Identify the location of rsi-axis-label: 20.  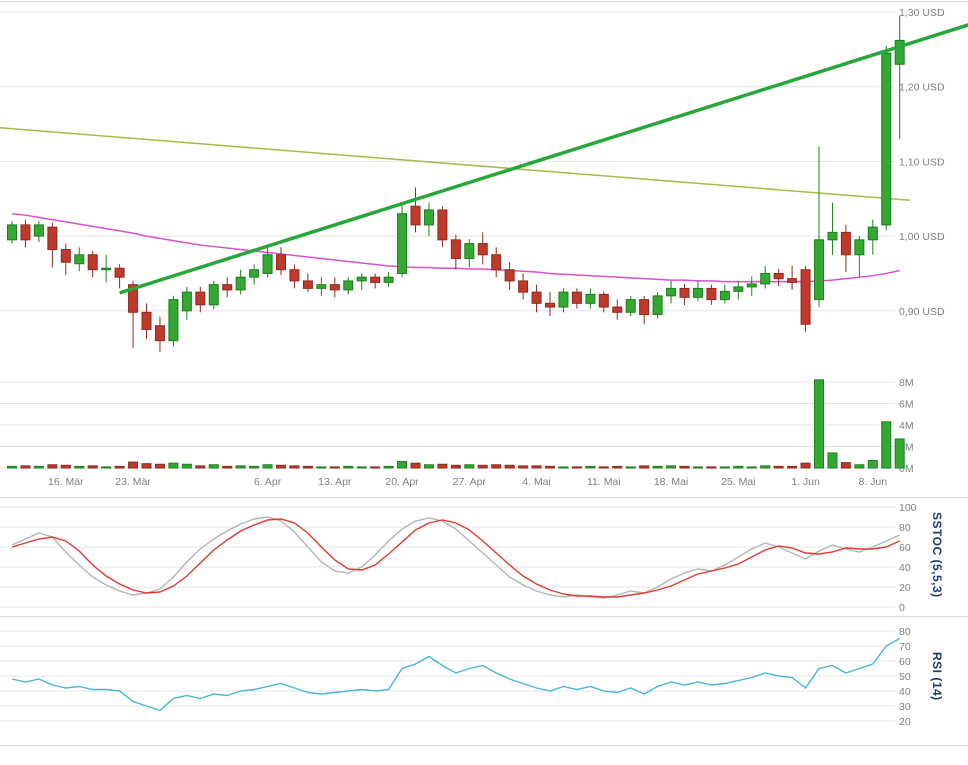
(905, 722).